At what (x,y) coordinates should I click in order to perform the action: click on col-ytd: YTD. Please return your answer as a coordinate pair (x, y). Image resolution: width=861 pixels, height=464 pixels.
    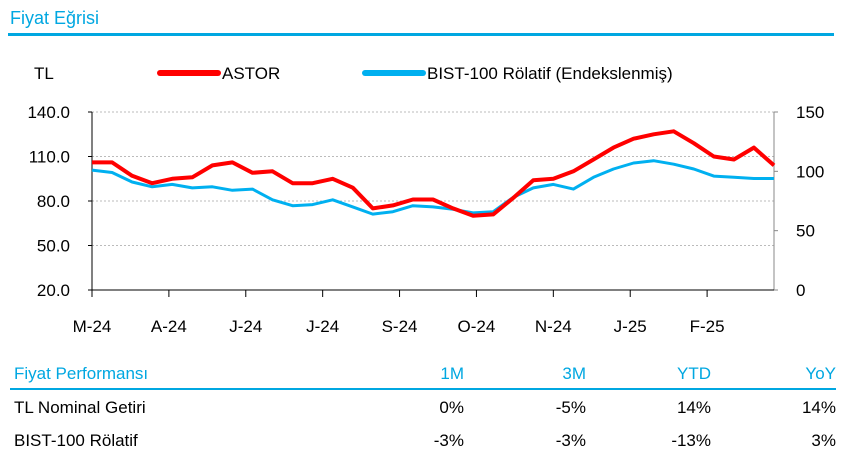
    Looking at the image, I should click on (694, 373).